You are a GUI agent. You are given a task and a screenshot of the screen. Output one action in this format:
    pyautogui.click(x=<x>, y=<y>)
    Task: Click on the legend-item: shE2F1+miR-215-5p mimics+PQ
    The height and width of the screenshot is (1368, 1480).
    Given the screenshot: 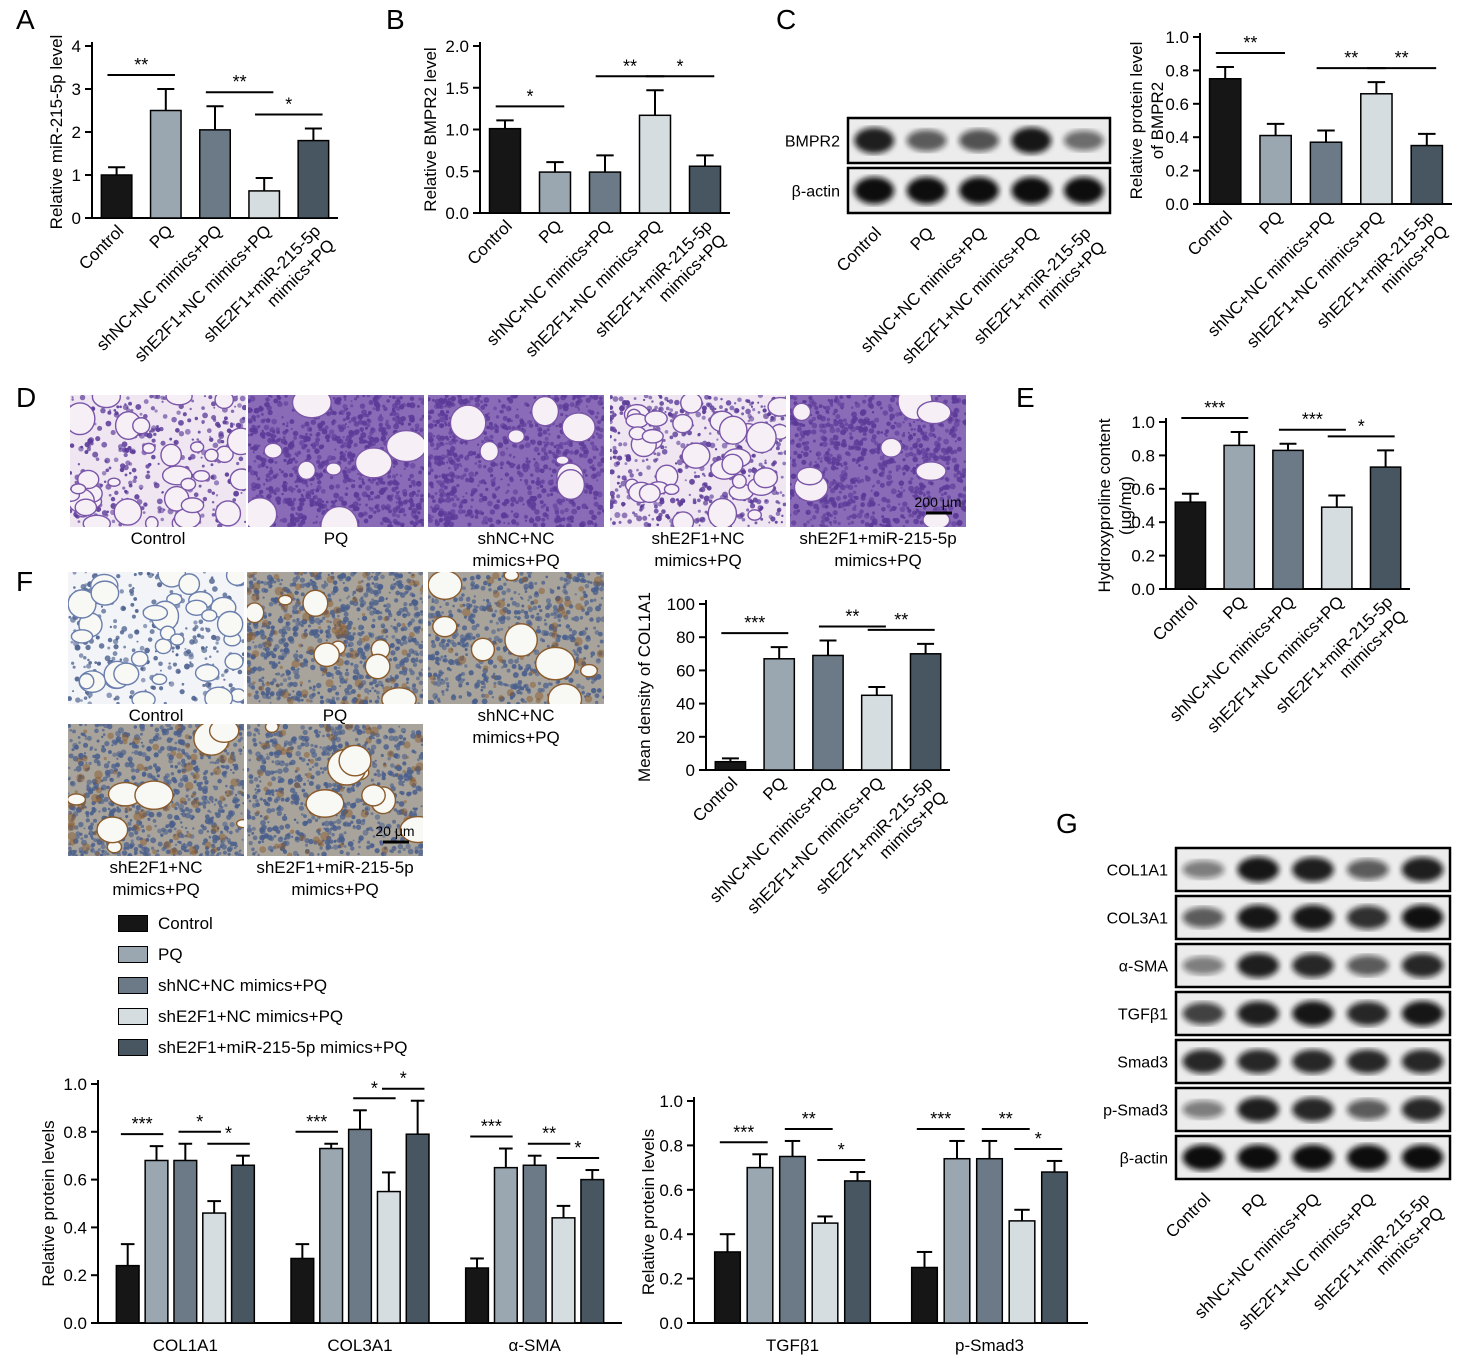 What is the action you would take?
    pyautogui.click(x=262, y=1047)
    